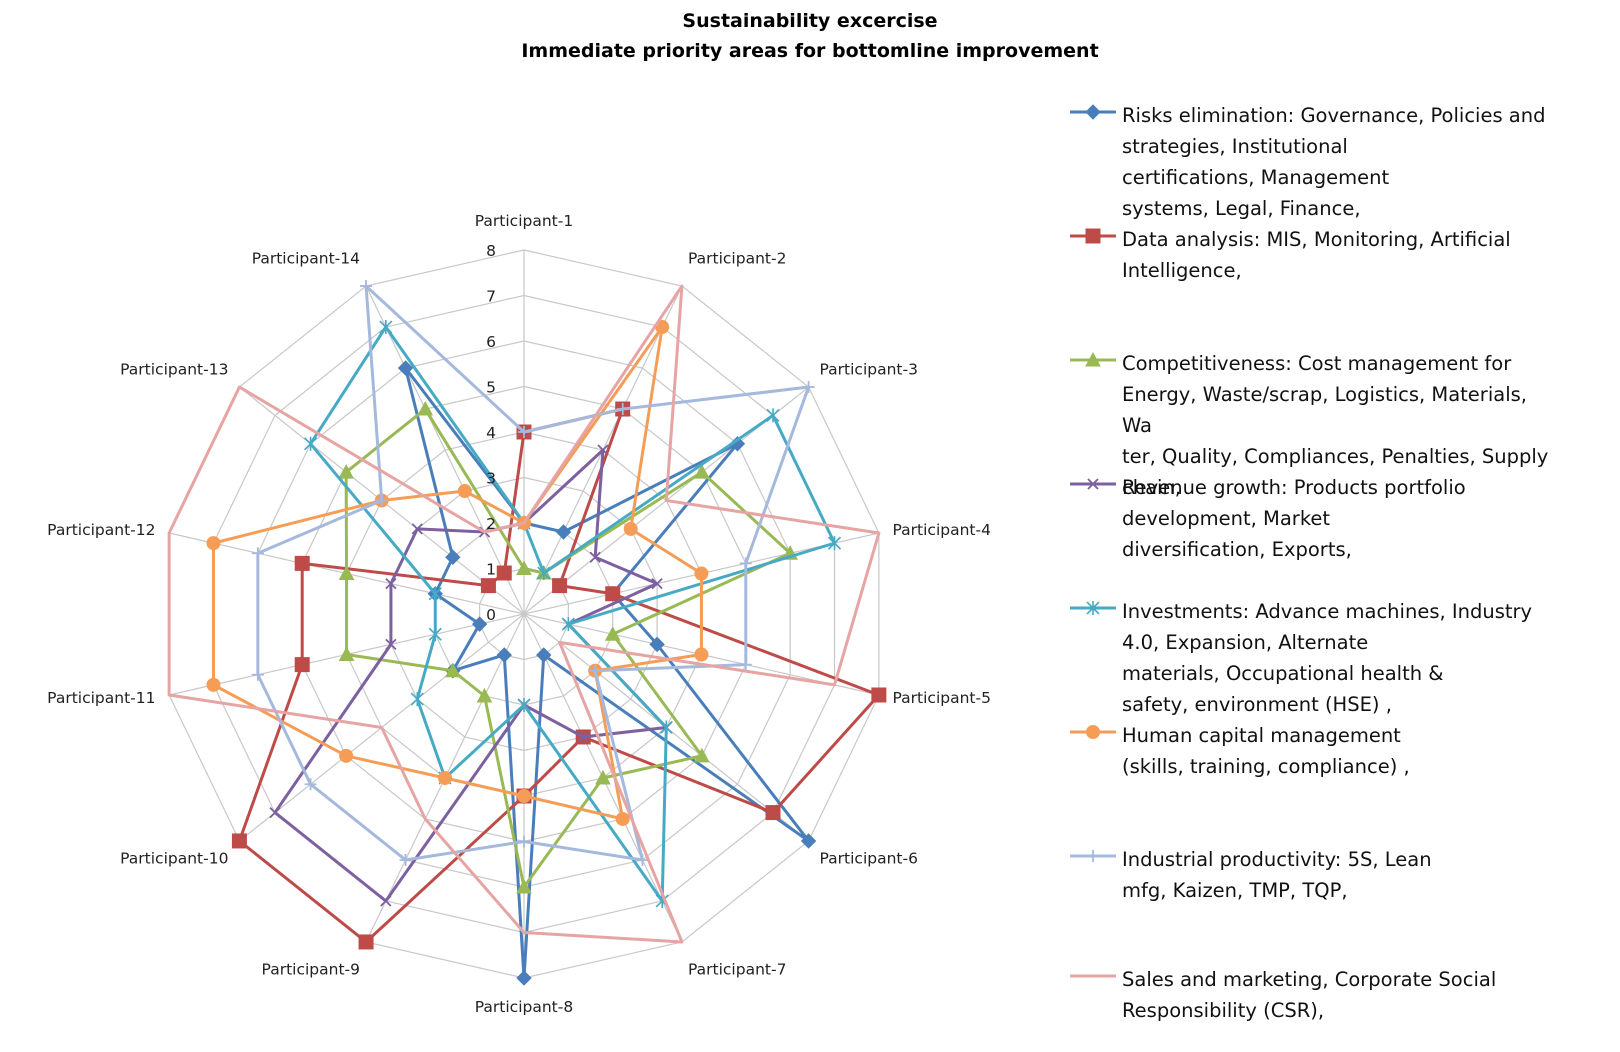 The width and height of the screenshot is (1620, 1052). I want to click on legend-label-line: 4.0, Expansion, Alternate, so click(1245, 642).